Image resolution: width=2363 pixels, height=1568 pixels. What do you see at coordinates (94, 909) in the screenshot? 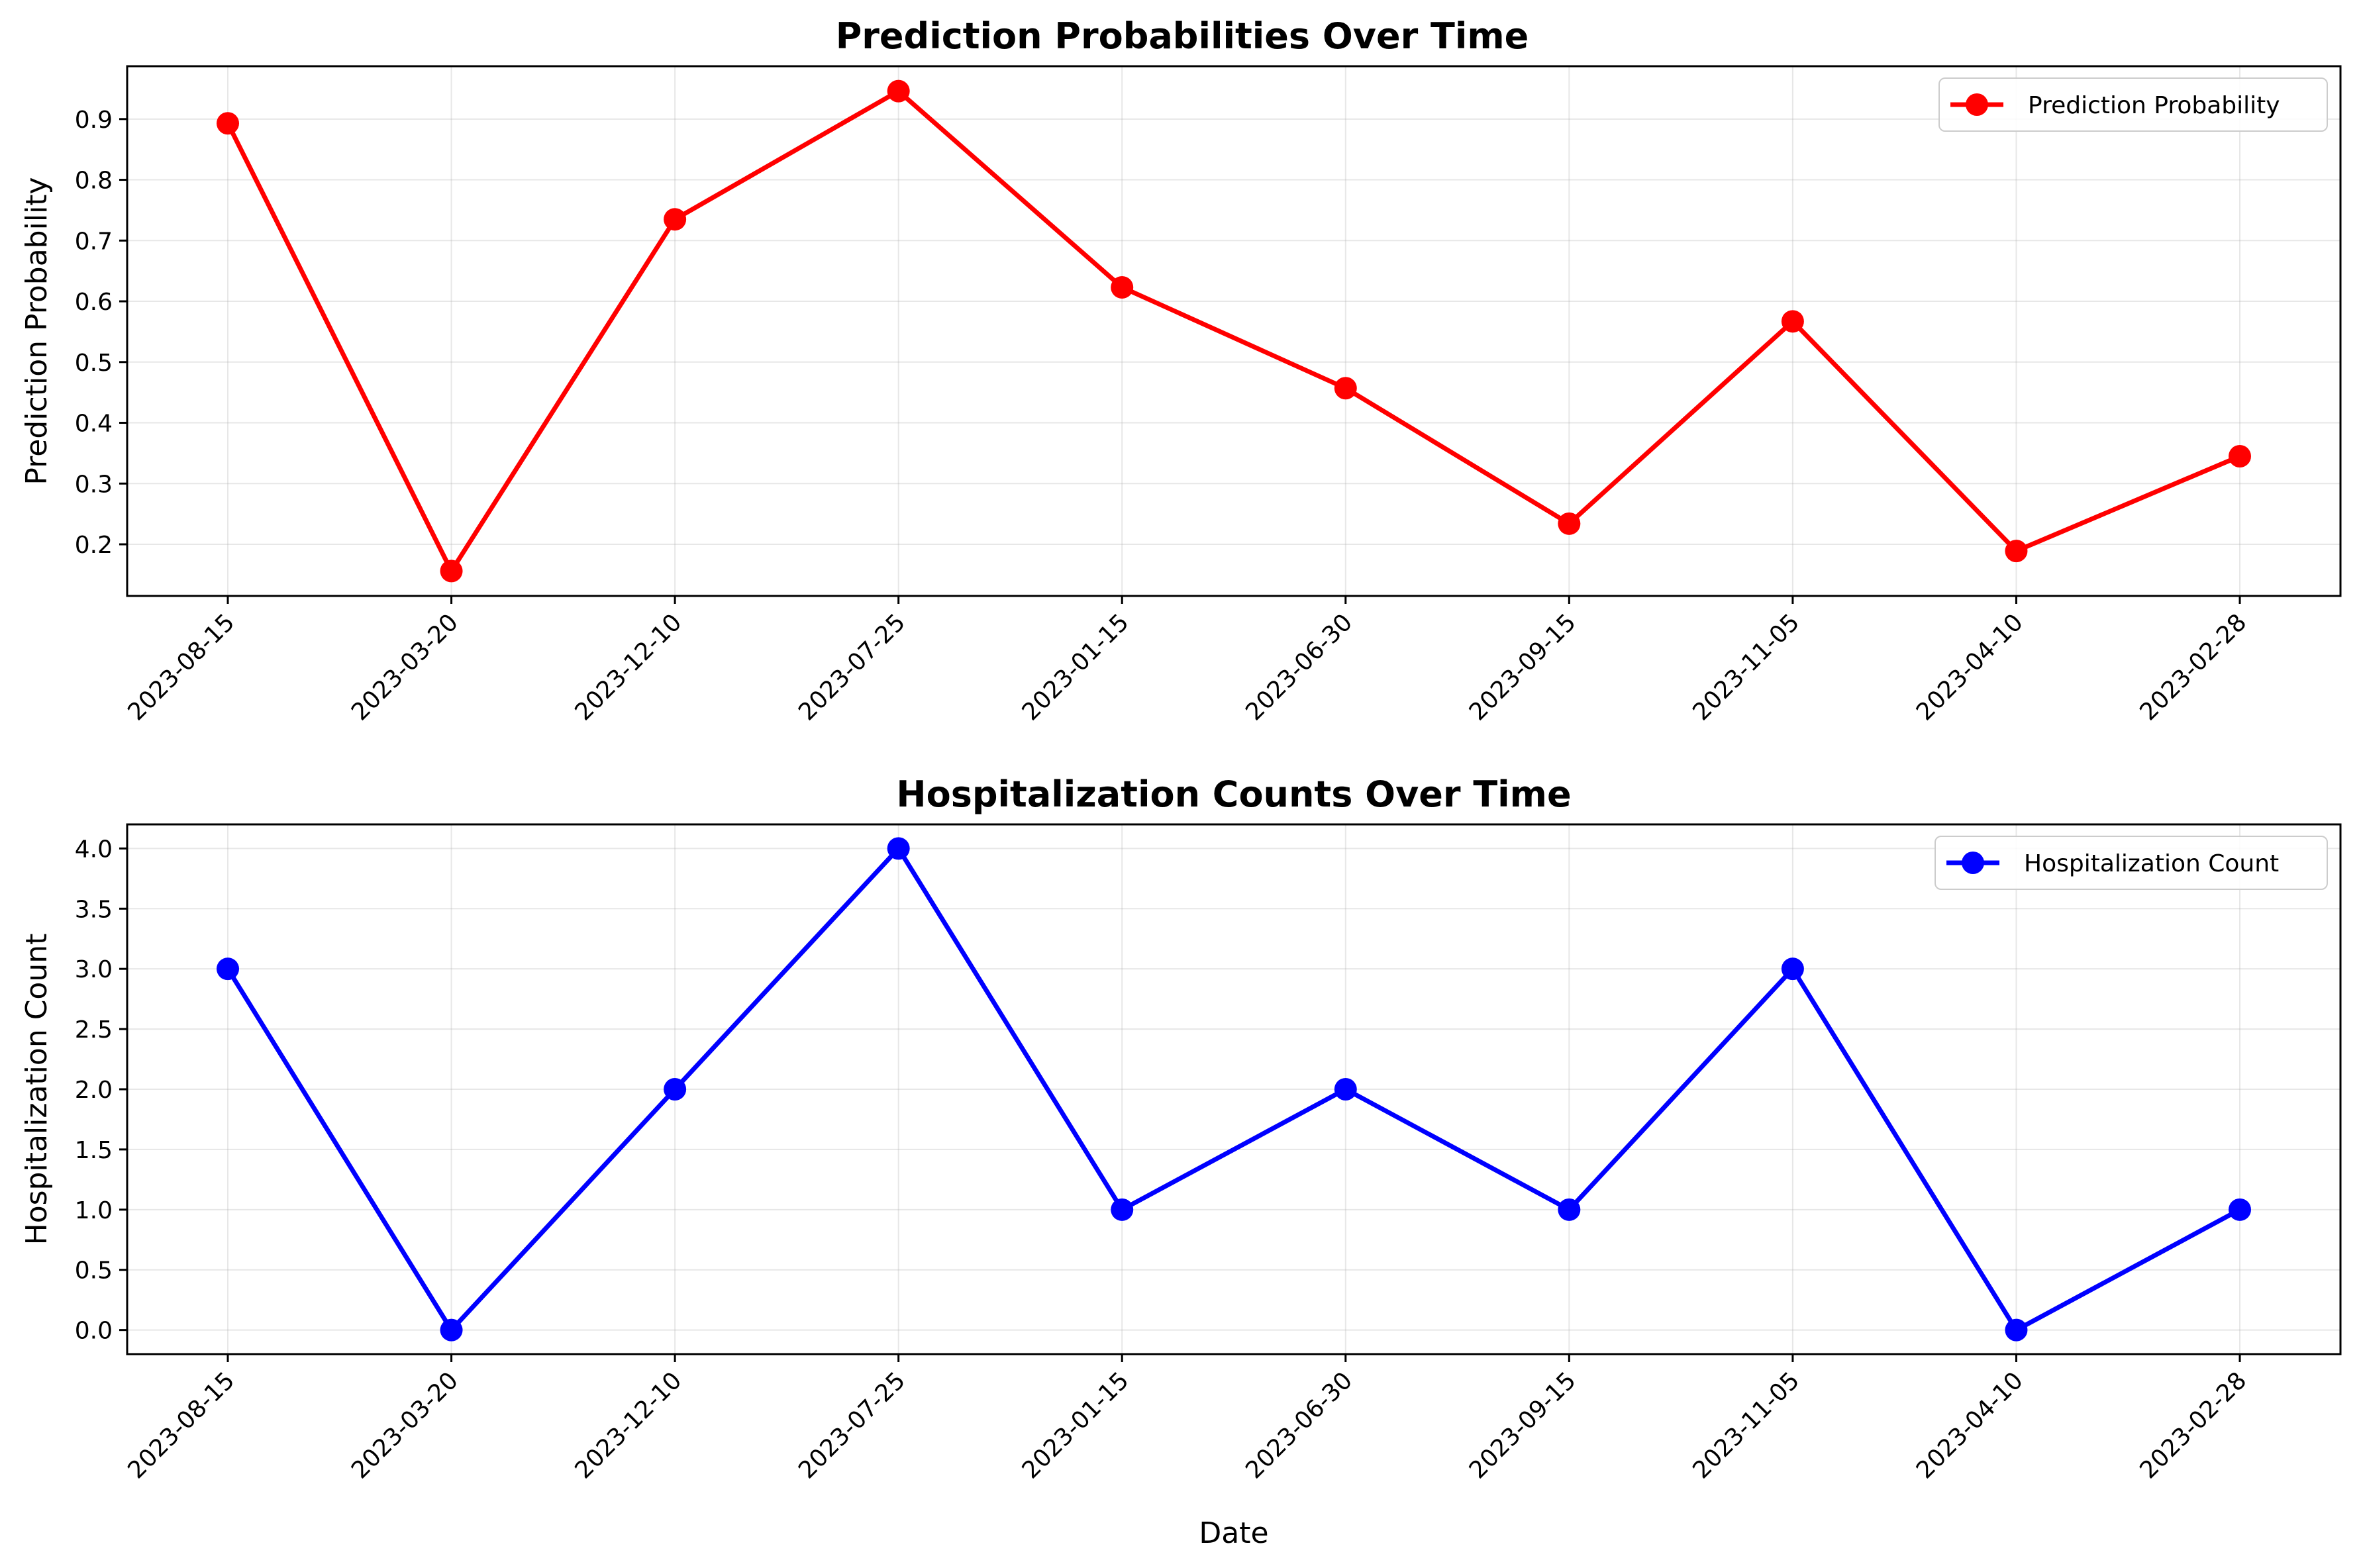
I see `hospitalization-y-tick-label: 3.5` at bounding box center [94, 909].